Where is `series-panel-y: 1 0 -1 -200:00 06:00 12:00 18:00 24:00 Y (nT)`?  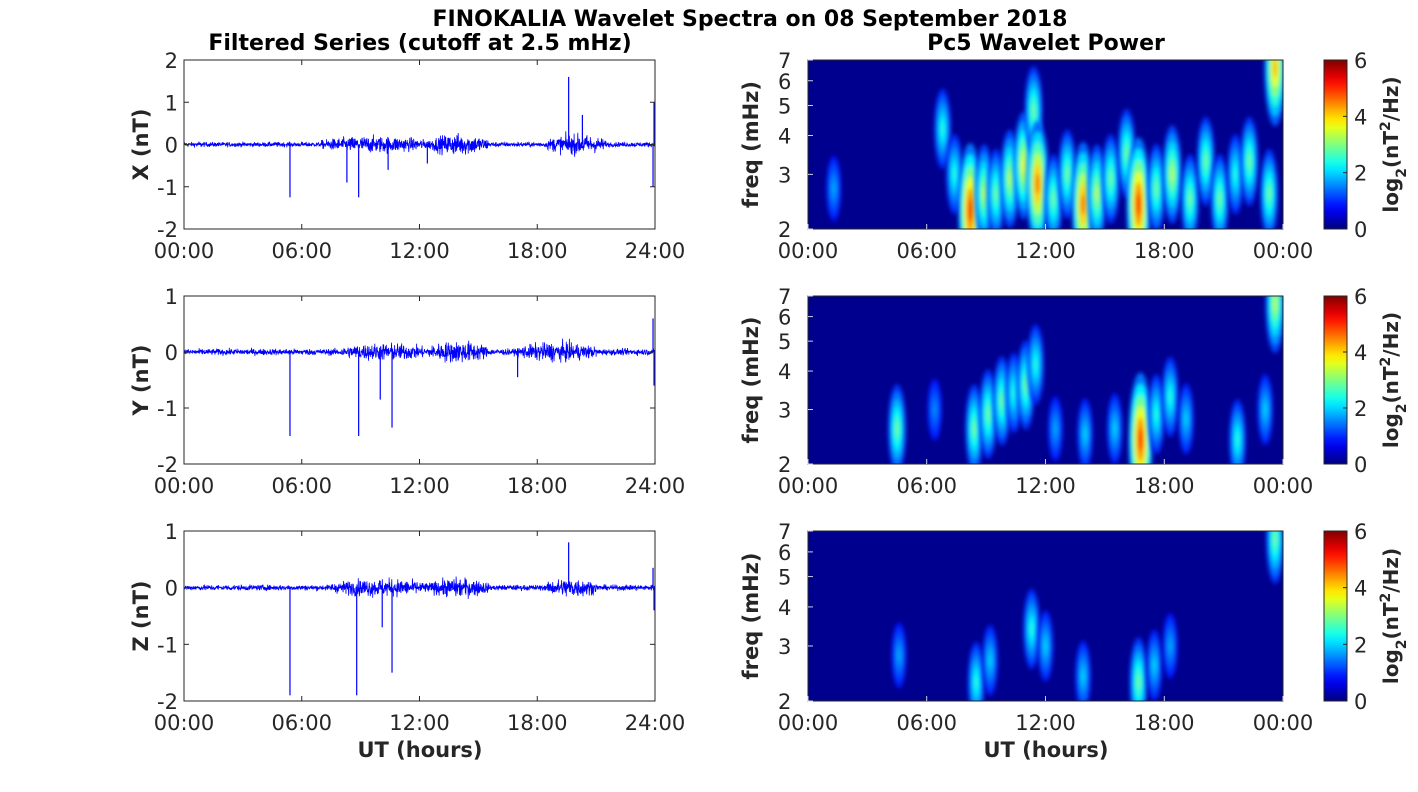
series-panel-y: 1 0 -1 -200:00 06:00 12:00 18:00 24:00 Y (nT) is located at coordinates (407, 391).